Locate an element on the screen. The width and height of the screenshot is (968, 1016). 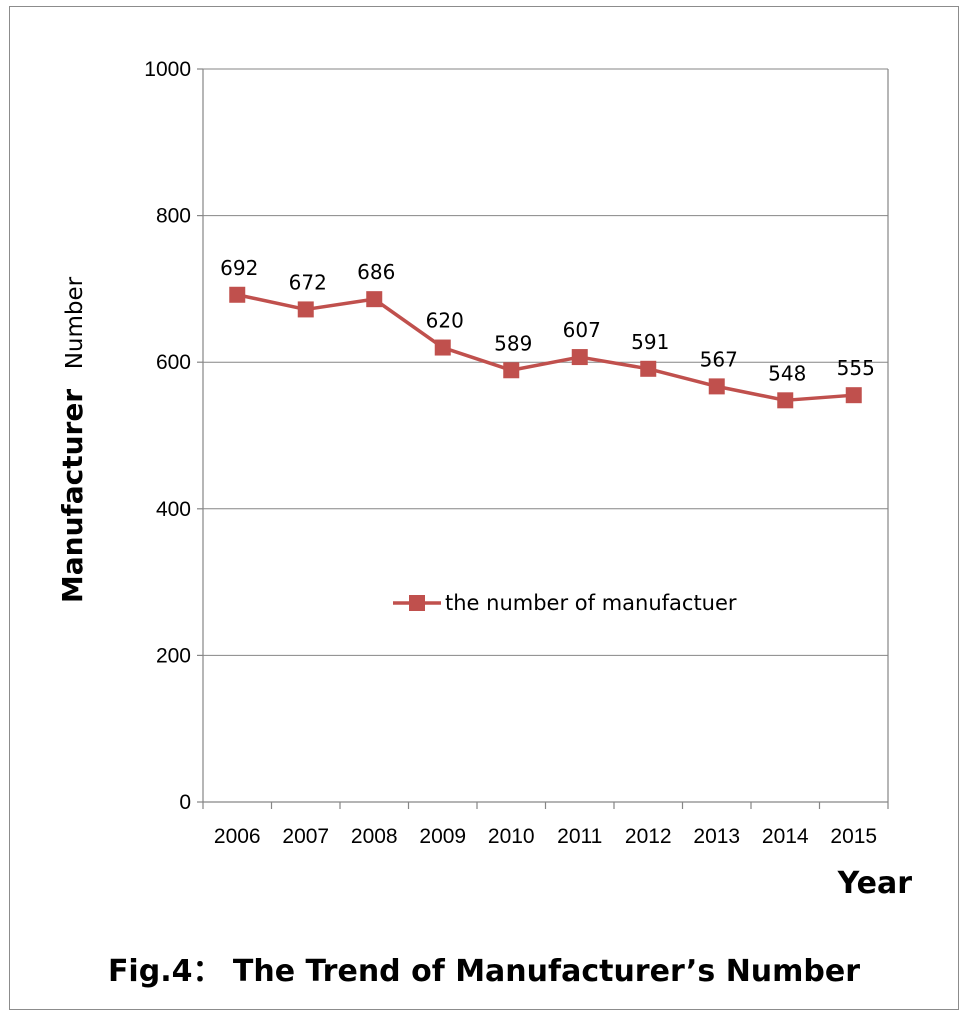
data-label: 548 is located at coordinates (787, 373).